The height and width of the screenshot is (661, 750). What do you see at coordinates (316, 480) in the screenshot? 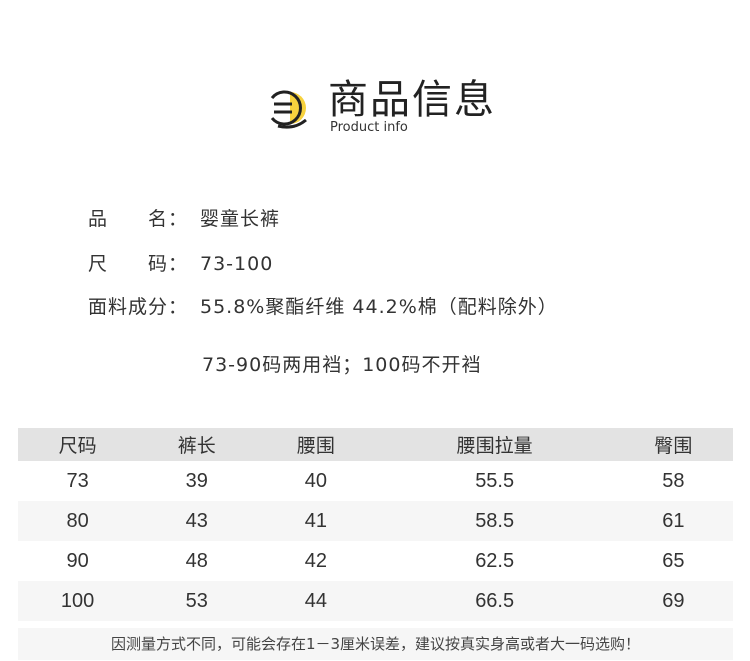
I see `table-cell: 40` at bounding box center [316, 480].